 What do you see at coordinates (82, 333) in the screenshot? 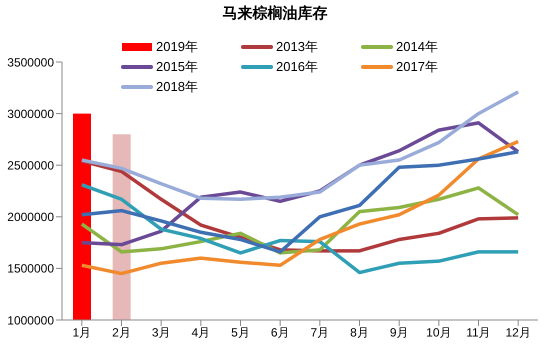
I see `x-tick-label: 1月` at bounding box center [82, 333].